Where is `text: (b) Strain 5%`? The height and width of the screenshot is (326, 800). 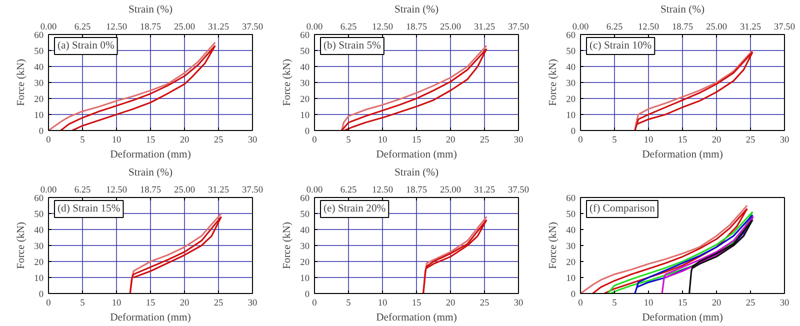
text: (b) Strain 5% is located at coordinates (353, 46).